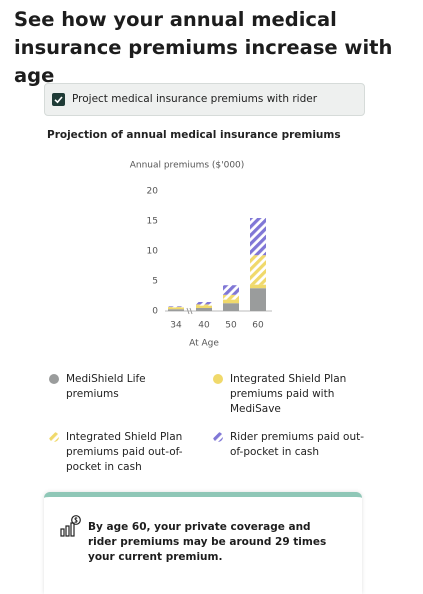 The width and height of the screenshot is (423, 594). What do you see at coordinates (231, 326) in the screenshot?
I see `x-tick-label: 50` at bounding box center [231, 326].